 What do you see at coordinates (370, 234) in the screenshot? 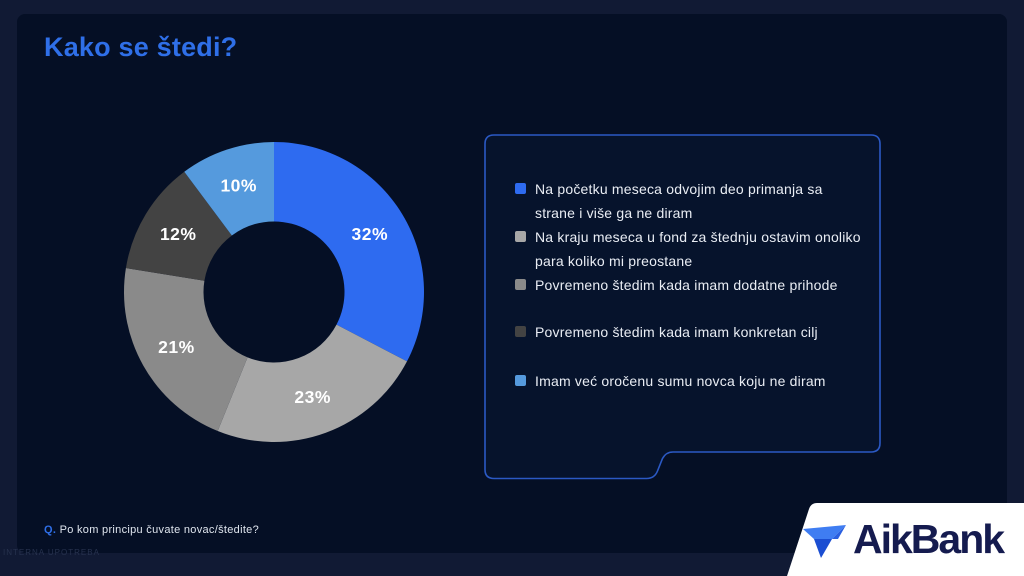
I see `slice-percent-label: 32%` at bounding box center [370, 234].